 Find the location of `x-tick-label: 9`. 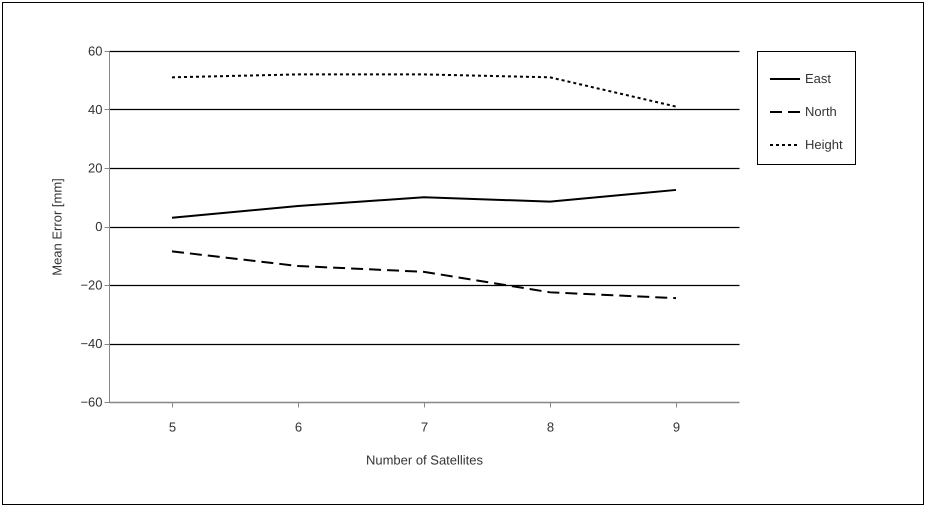

x-tick-label: 9 is located at coordinates (676, 427).